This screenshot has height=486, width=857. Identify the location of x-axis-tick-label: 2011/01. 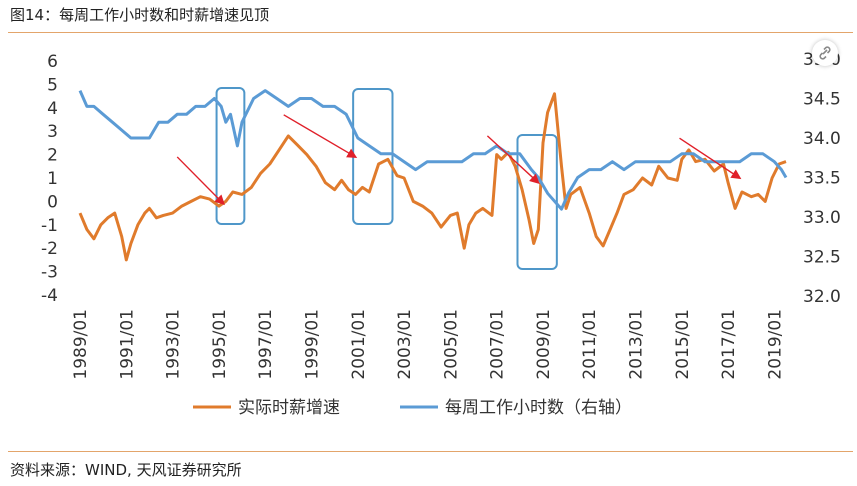
(590, 344).